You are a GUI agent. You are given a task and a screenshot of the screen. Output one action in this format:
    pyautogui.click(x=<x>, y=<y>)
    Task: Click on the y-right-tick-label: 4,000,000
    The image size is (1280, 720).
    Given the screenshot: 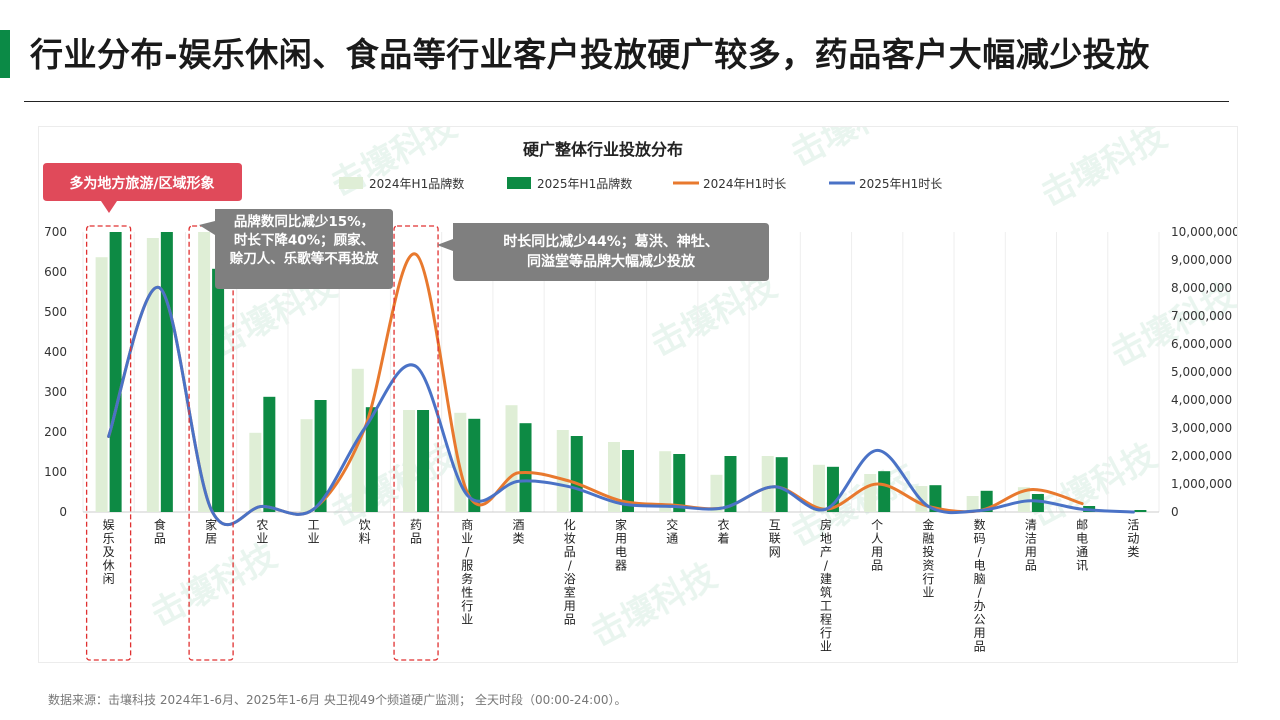 What is the action you would take?
    pyautogui.click(x=1201, y=400)
    